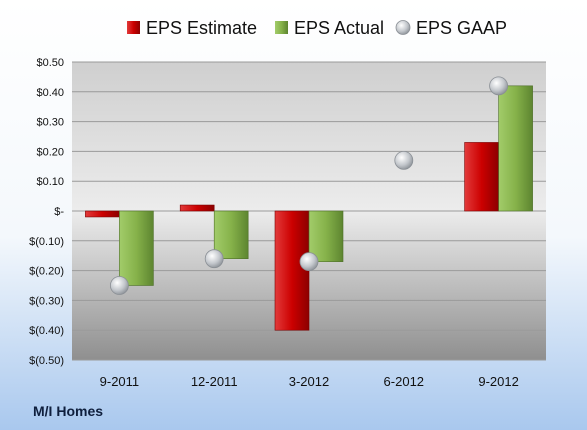  I want to click on y-tick-label: $-, so click(59, 212).